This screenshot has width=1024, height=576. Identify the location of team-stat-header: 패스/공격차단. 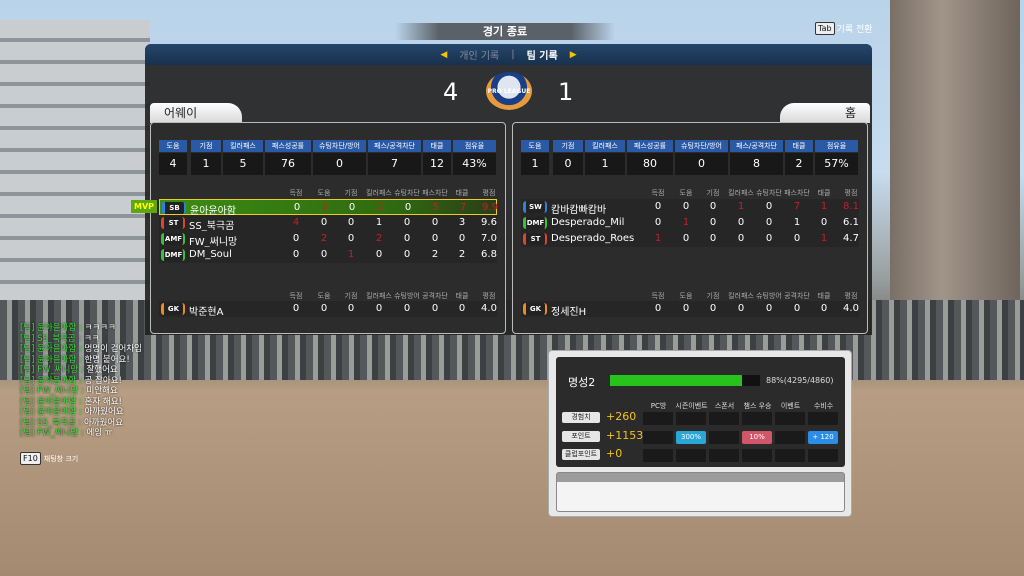
(394, 146).